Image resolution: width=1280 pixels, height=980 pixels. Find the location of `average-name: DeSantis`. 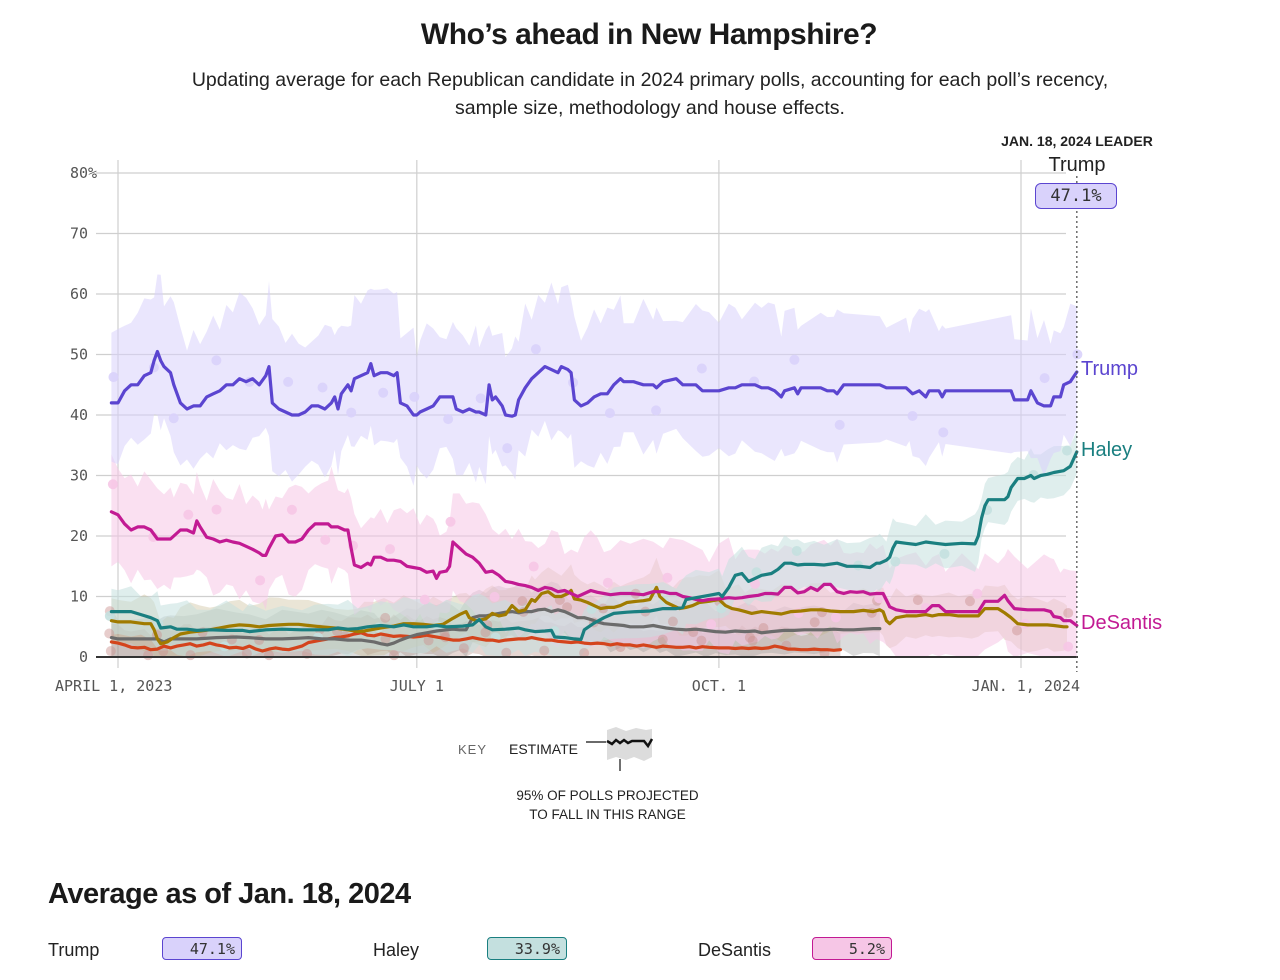

average-name: DeSantis is located at coordinates (735, 950).